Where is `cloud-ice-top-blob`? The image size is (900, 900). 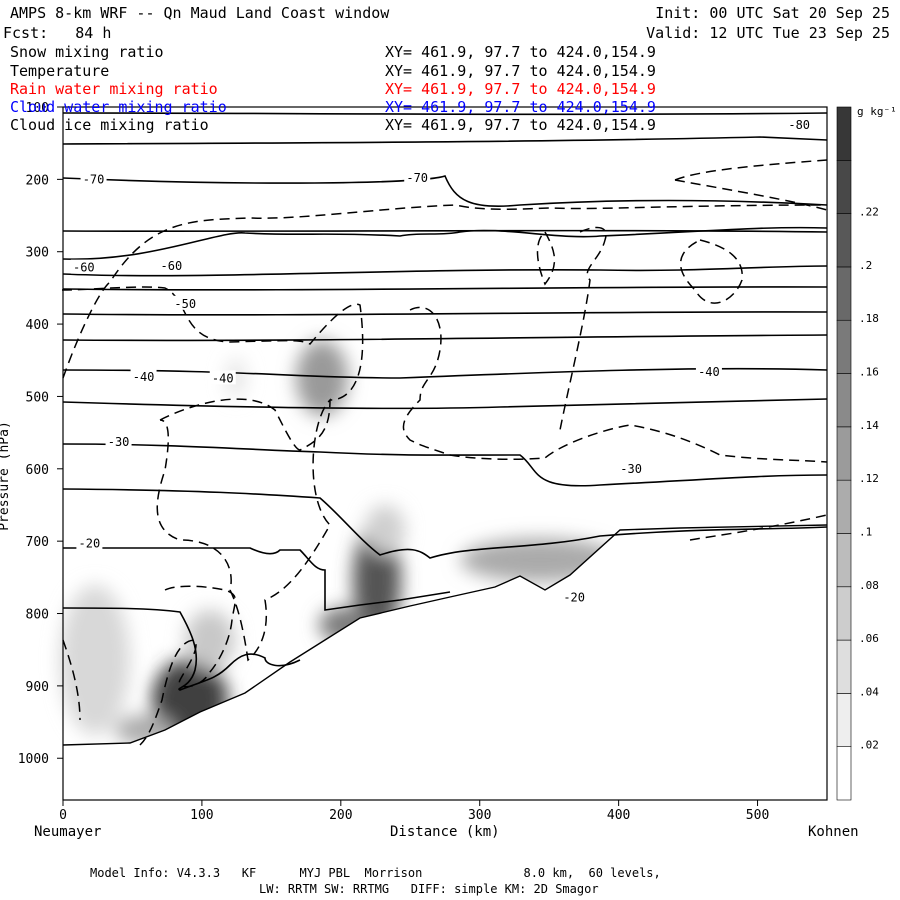
cloud-ice-top-blob is located at coordinates (385, 530).